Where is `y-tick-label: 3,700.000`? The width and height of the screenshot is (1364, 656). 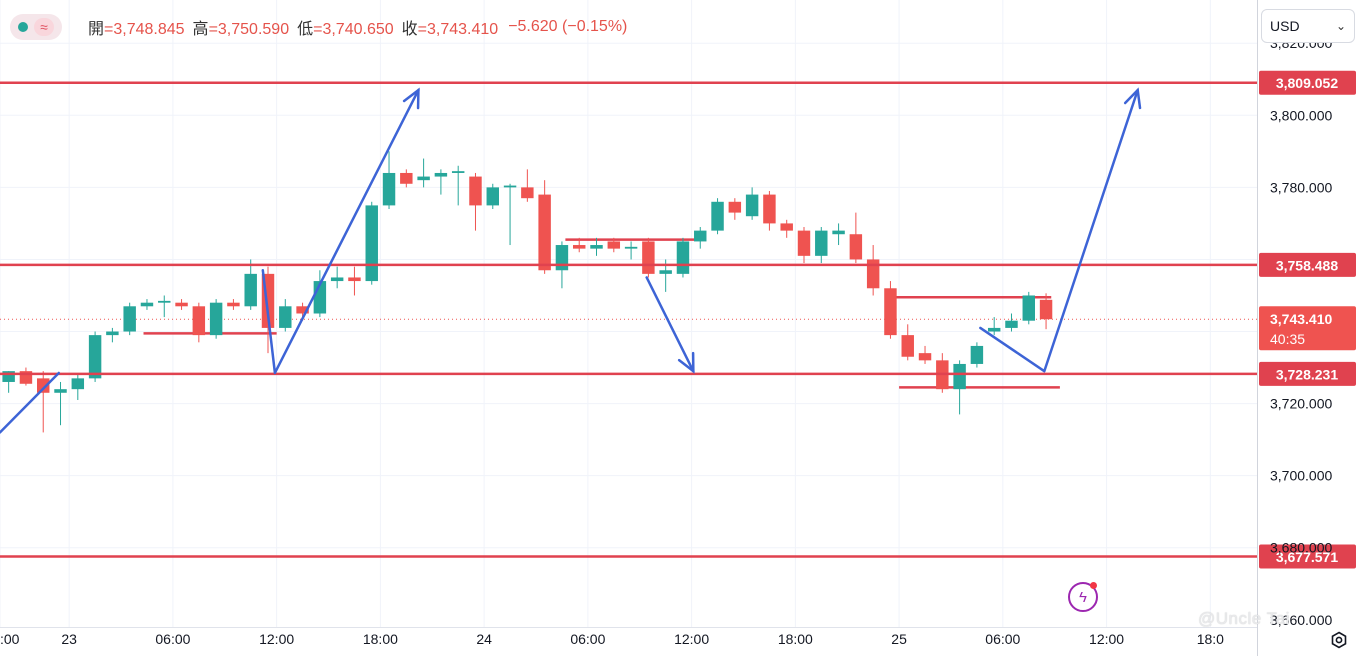 y-tick-label: 3,700.000 is located at coordinates (1301, 476).